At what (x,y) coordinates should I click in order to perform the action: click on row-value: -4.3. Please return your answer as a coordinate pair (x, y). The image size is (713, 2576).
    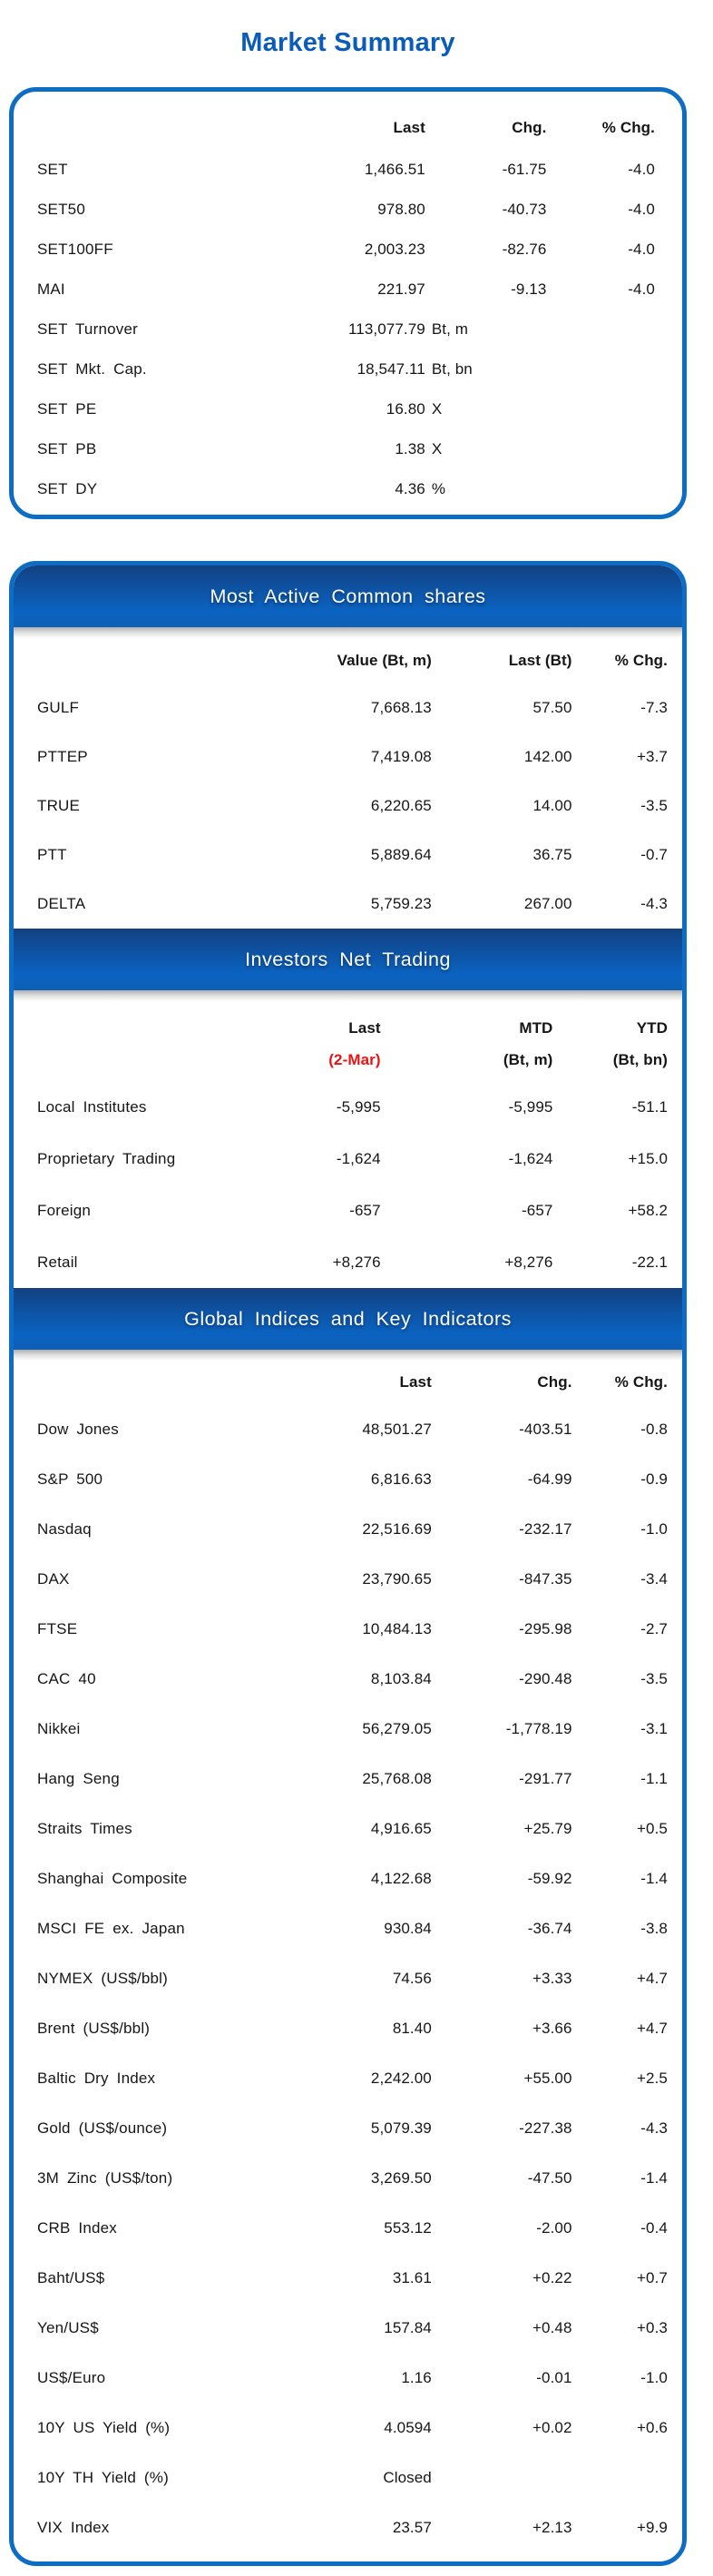
    Looking at the image, I should click on (654, 903).